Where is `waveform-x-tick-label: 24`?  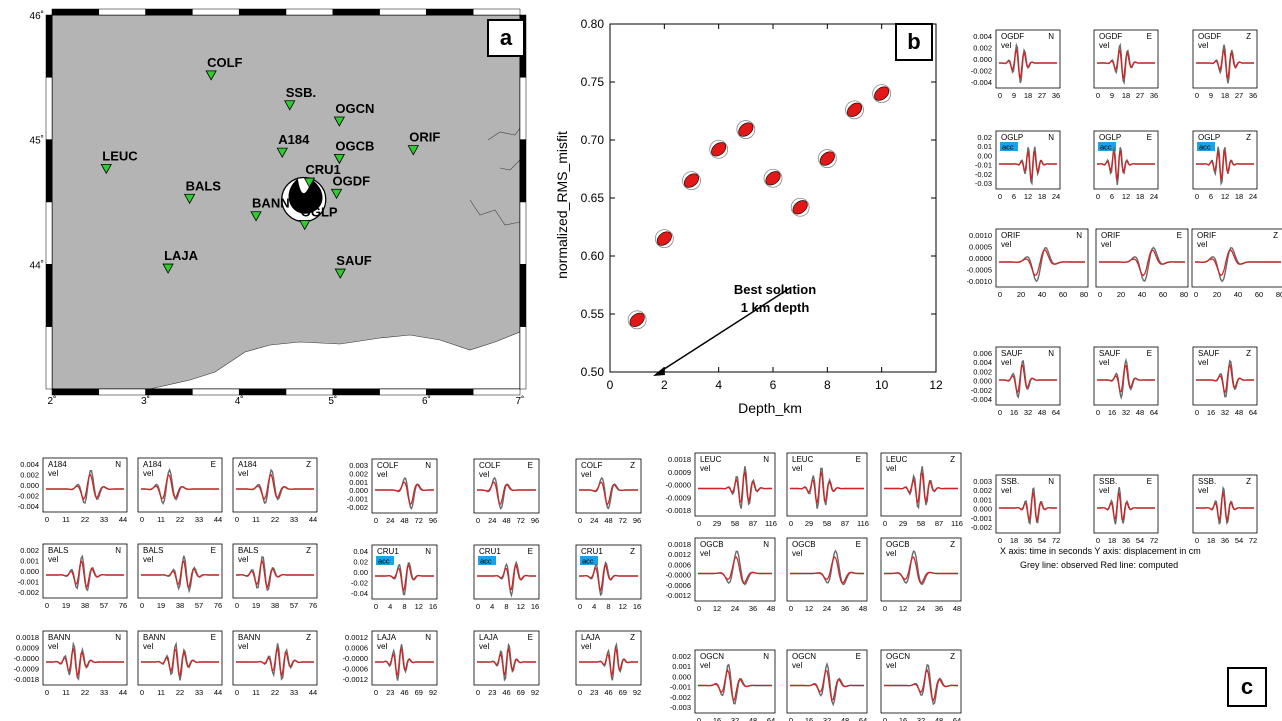
waveform-x-tick-label: 24 is located at coordinates (1253, 196).